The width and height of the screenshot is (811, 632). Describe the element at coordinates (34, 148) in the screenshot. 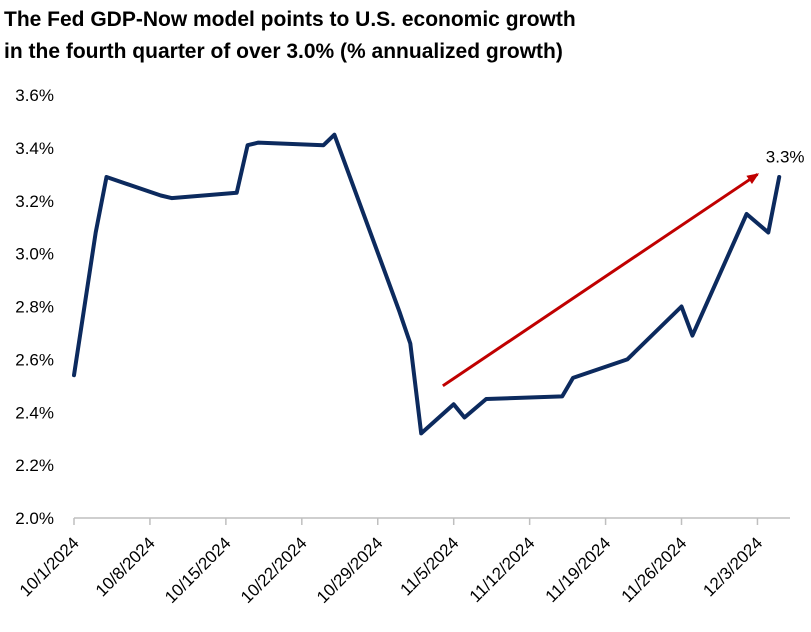

I see `y-tick-label: 3.4%` at that location.